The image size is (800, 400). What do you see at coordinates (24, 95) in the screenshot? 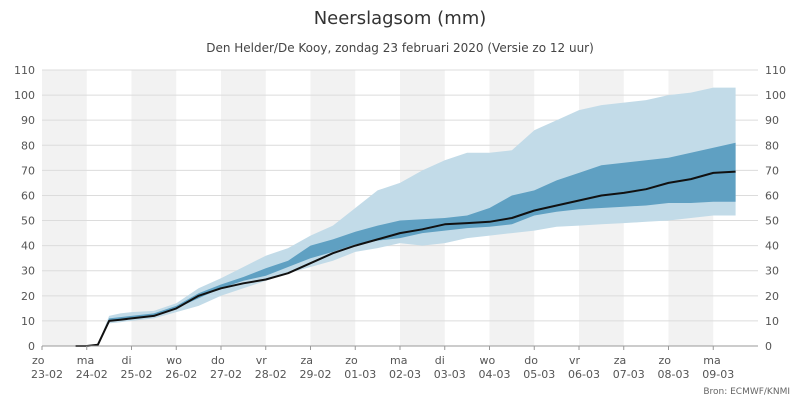
I see `y-tick-label-left: 100` at bounding box center [24, 95].